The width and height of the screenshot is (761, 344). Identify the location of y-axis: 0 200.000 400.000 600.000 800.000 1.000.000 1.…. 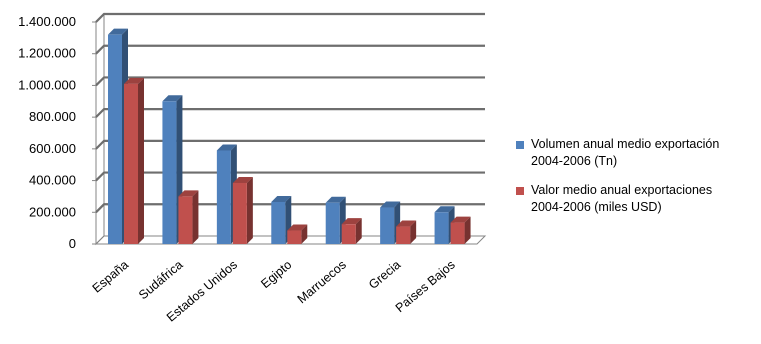
(57, 132).